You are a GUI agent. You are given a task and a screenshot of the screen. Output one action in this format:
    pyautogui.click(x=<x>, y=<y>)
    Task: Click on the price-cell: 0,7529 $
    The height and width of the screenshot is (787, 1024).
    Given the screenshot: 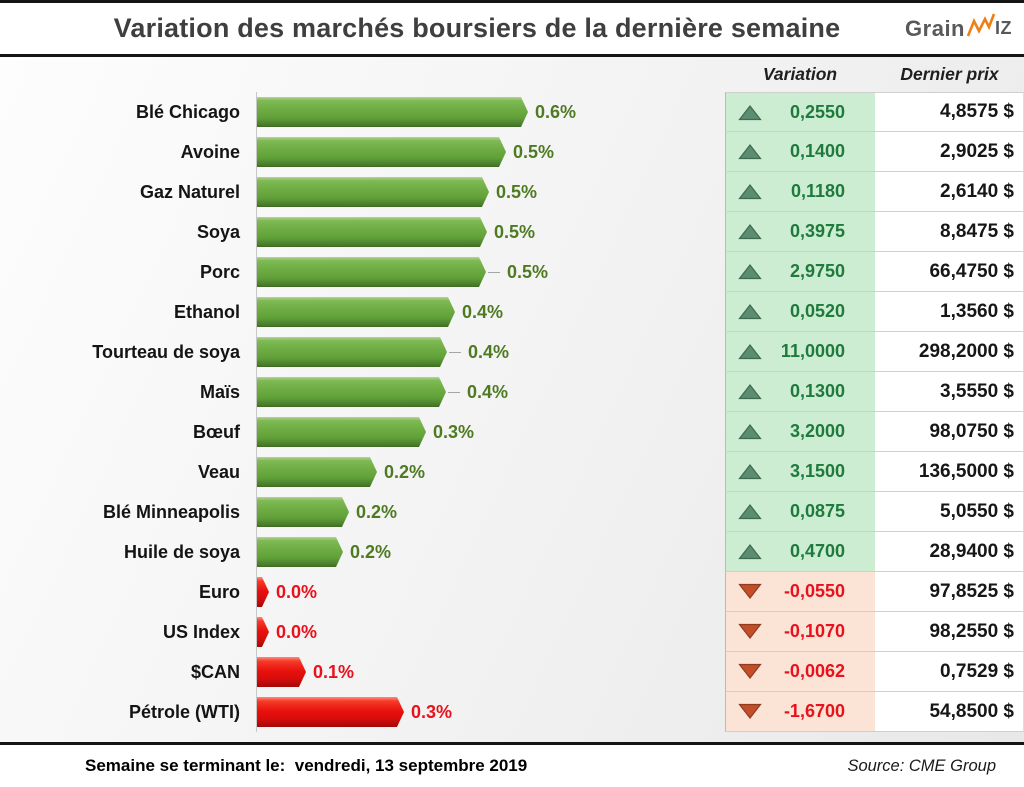 What is the action you would take?
    pyautogui.click(x=949, y=672)
    